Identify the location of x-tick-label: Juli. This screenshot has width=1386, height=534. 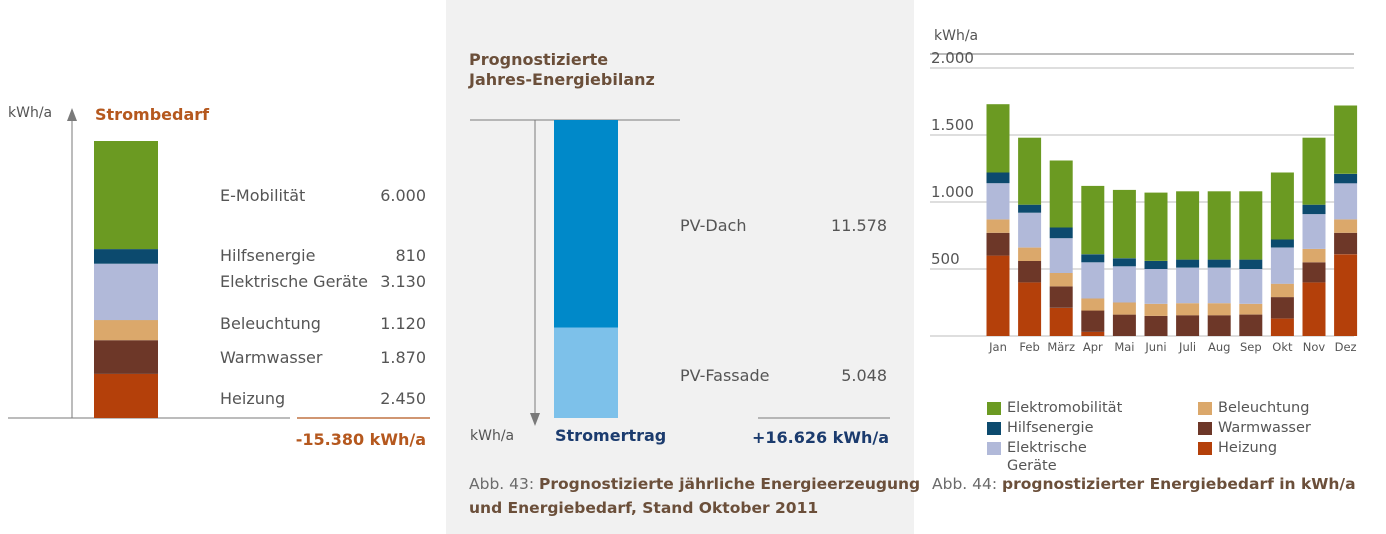
(1187, 347).